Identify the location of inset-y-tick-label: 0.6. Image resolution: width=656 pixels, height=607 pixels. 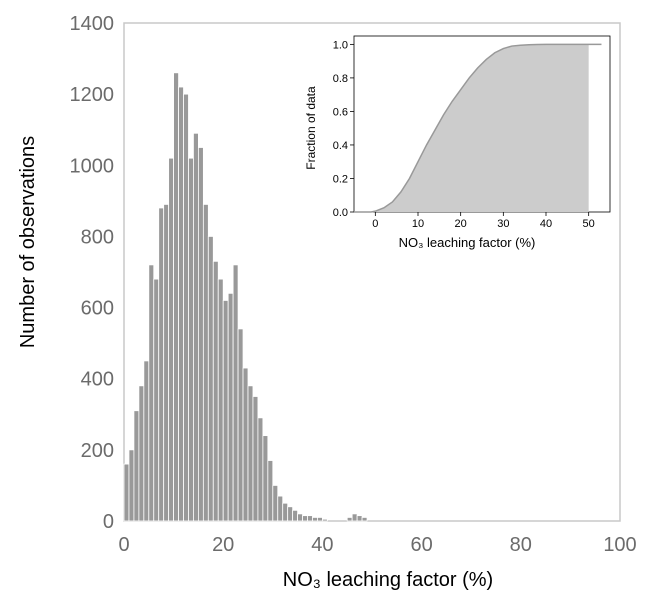
(340, 112).